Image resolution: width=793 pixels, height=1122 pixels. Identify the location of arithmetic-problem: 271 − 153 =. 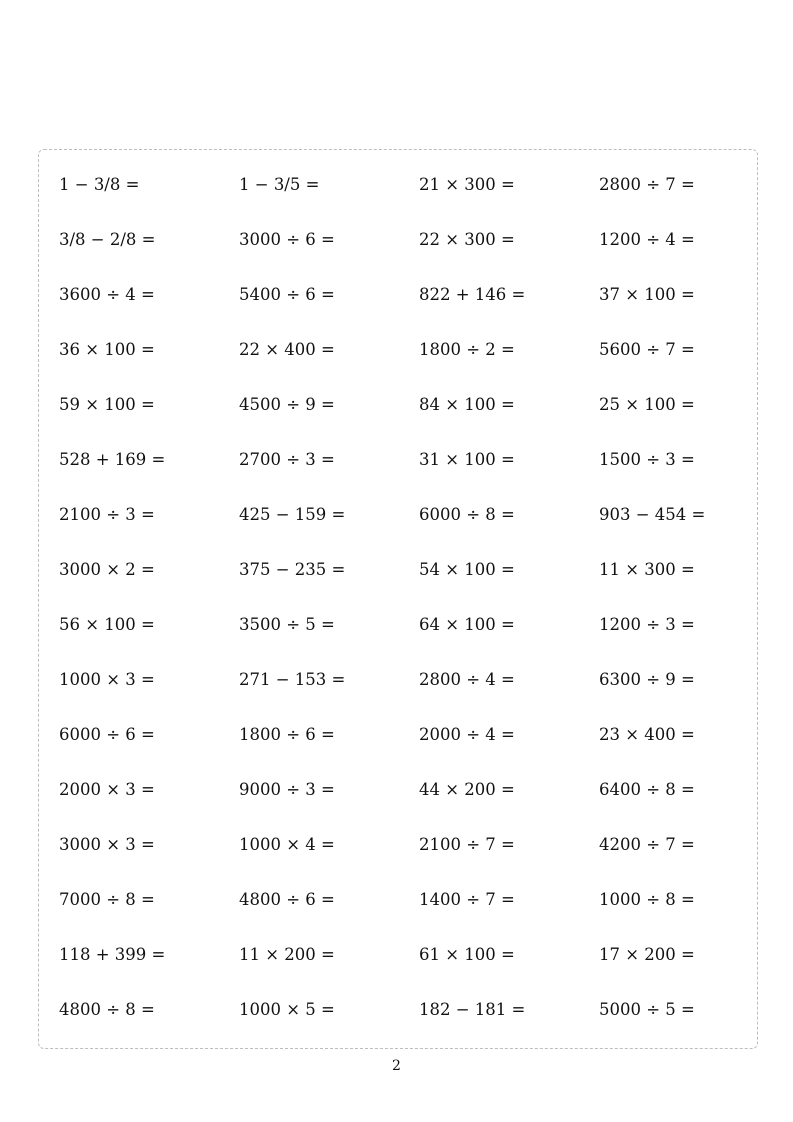
(292, 679).